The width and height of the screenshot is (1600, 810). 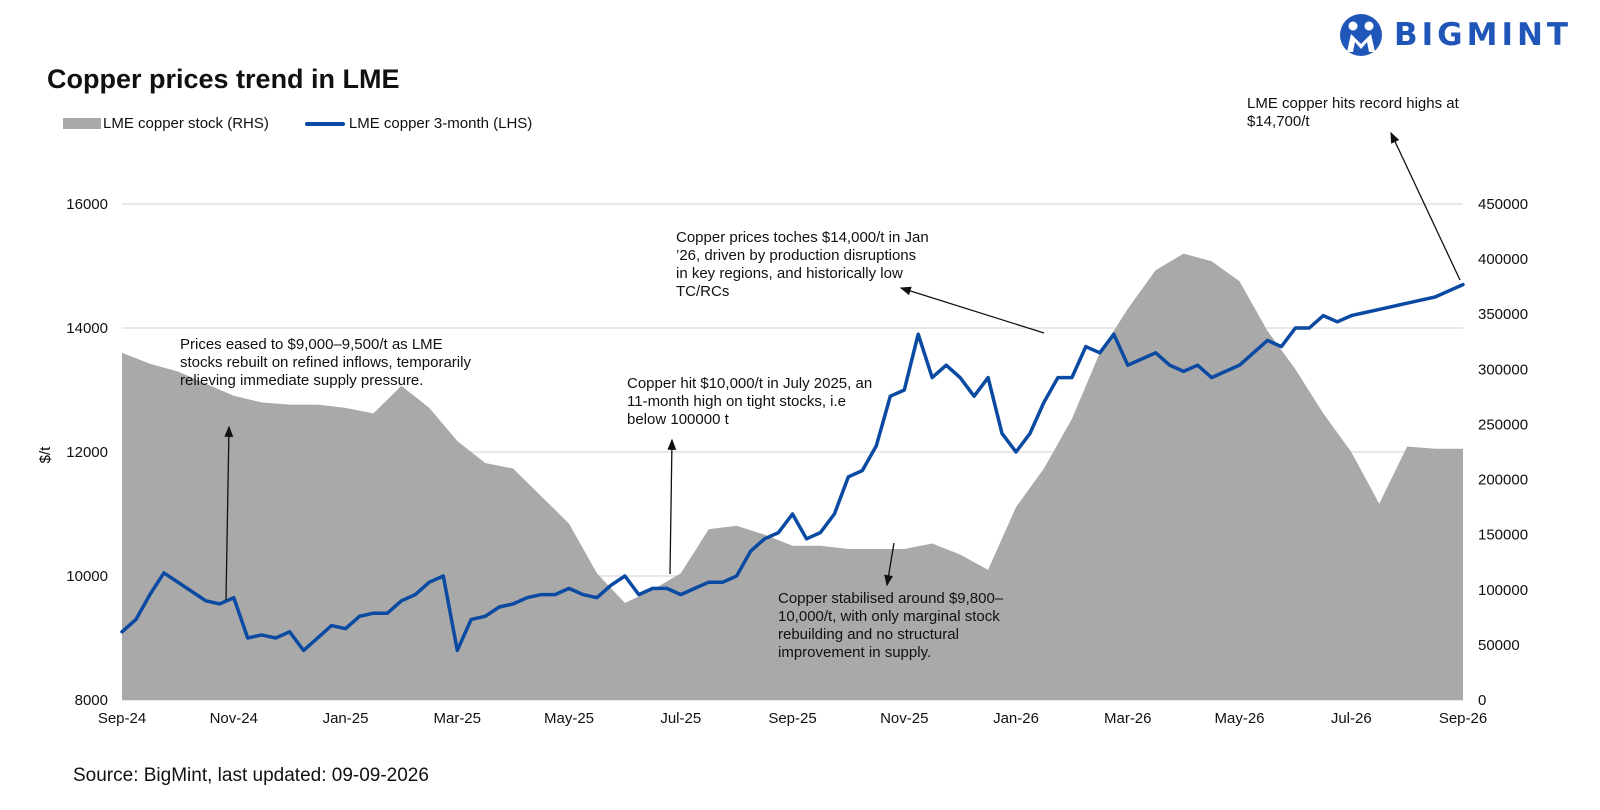 I want to click on y-axis-label: $/t, so click(x=45, y=455).